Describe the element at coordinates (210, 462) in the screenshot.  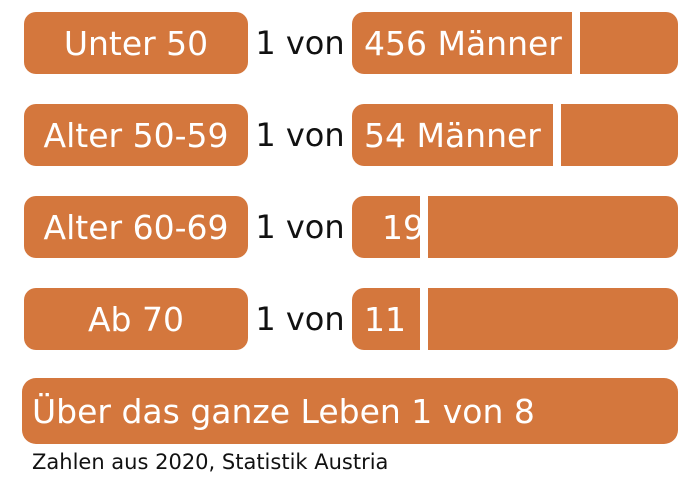
I see `source-note: Zahlen aus 2020, Statistik Austria` at that location.